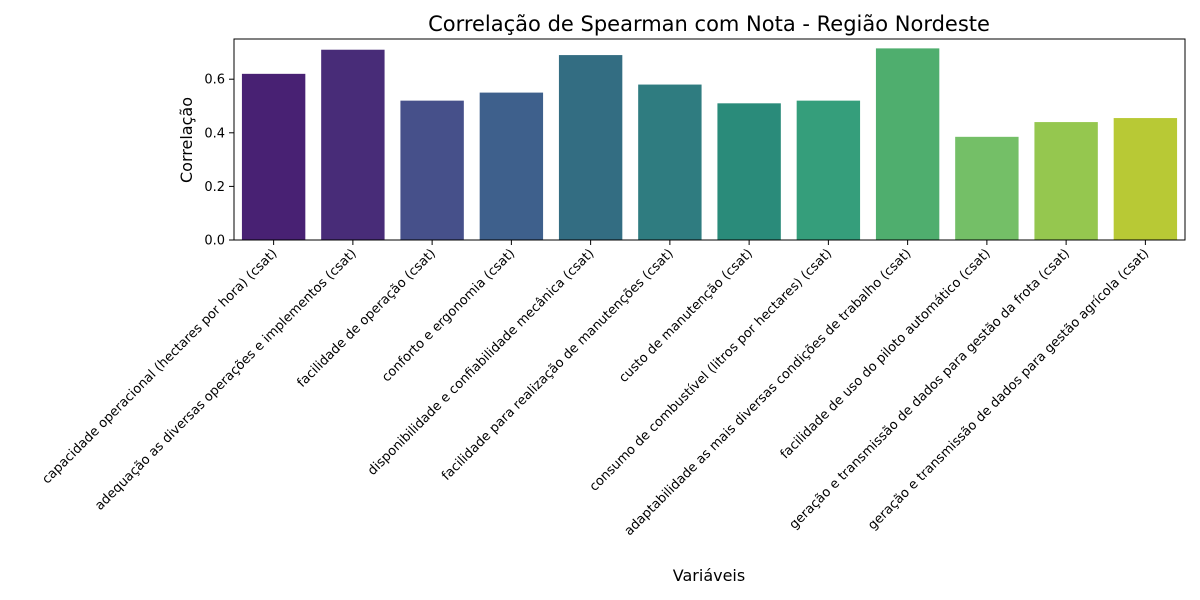 Image resolution: width=1200 pixels, height=600 pixels. What do you see at coordinates (709, 575) in the screenshot?
I see `x-axis-label: Variáveis` at bounding box center [709, 575].